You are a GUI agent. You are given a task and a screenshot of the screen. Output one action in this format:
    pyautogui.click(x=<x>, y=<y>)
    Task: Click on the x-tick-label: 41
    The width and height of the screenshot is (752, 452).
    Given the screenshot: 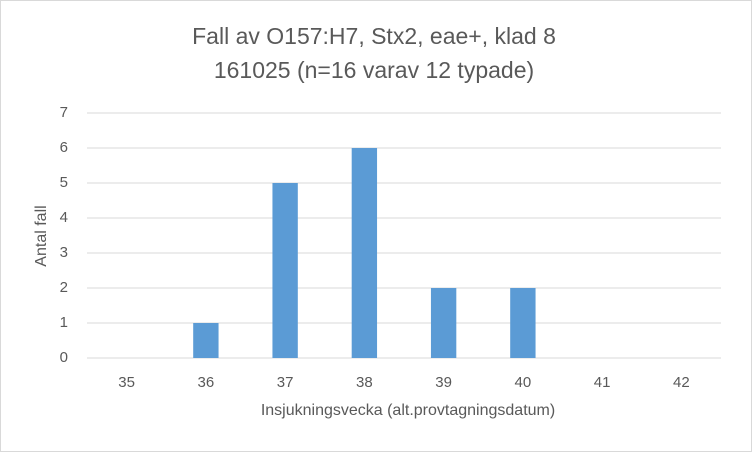 What is the action you would take?
    pyautogui.click(x=602, y=382)
    